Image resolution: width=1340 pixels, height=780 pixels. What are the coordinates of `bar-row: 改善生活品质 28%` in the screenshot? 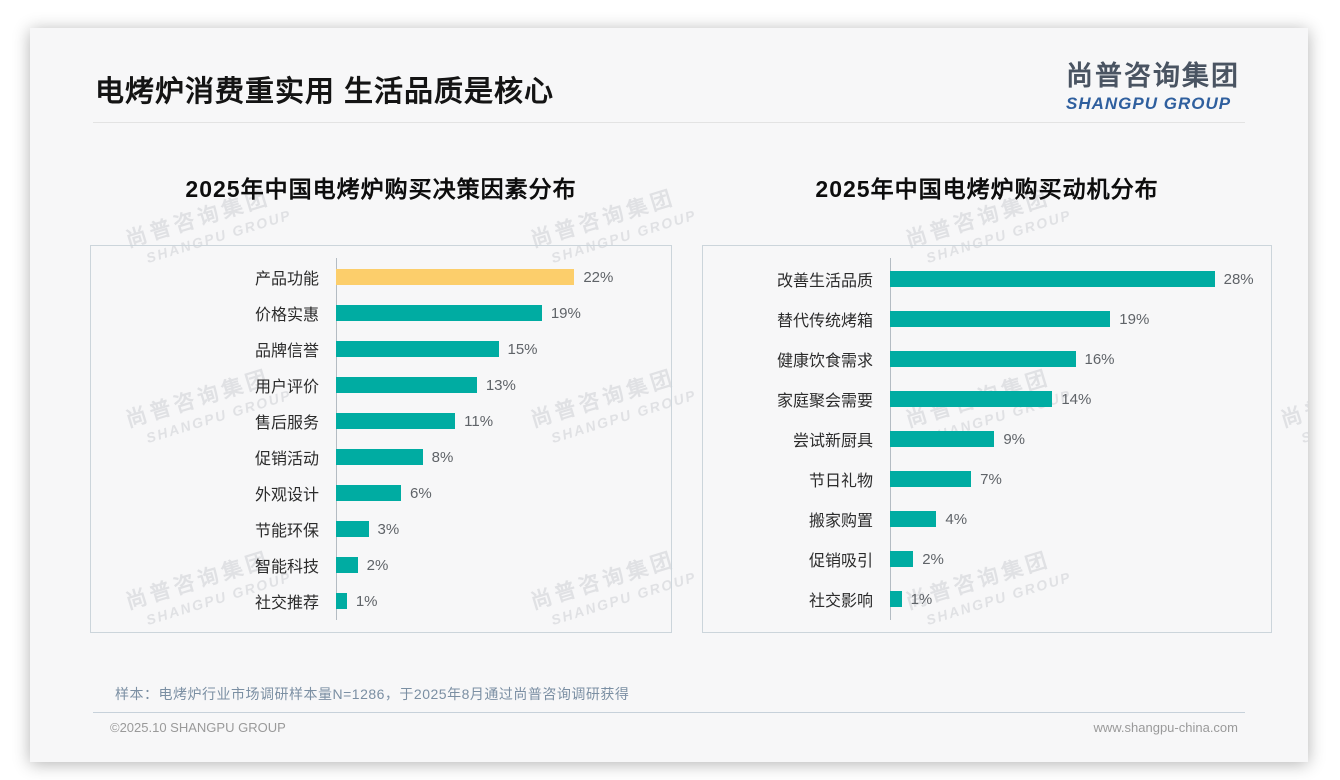 It's located at (982, 279).